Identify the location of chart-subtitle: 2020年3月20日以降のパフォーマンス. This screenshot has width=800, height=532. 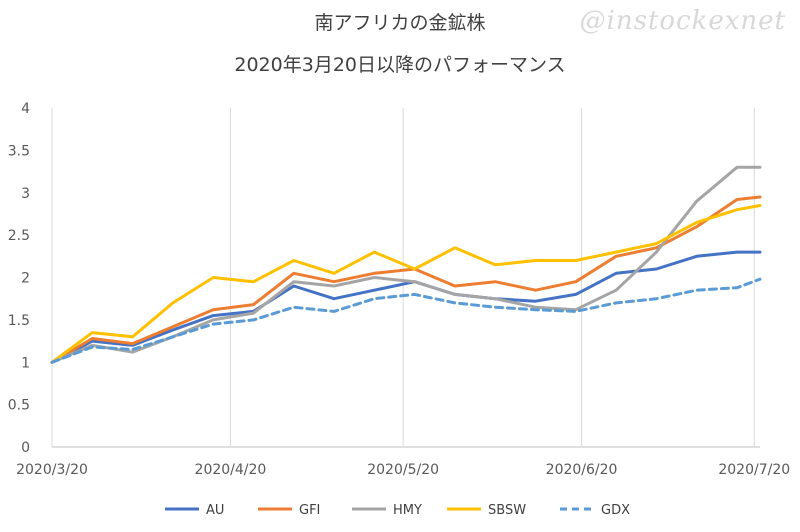
(400, 65).